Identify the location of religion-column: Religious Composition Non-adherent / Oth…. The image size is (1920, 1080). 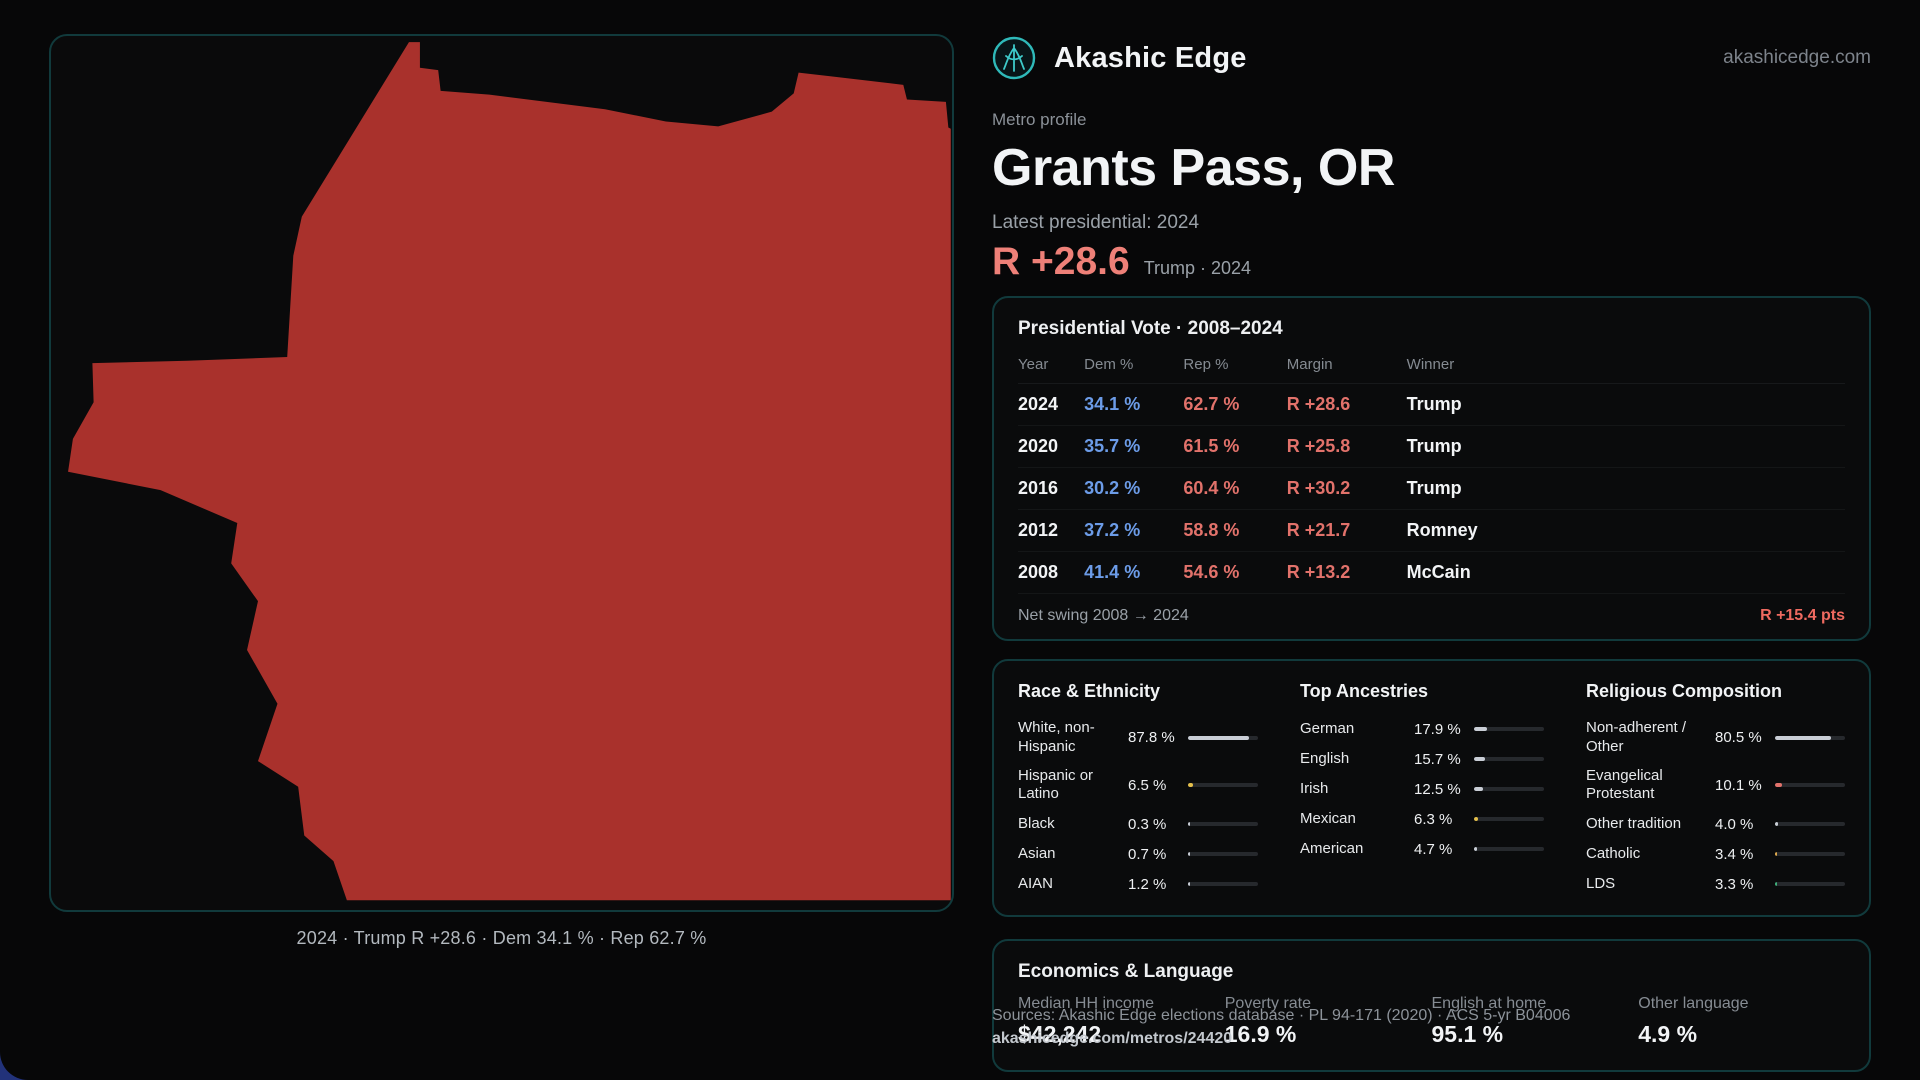
(1715, 790).